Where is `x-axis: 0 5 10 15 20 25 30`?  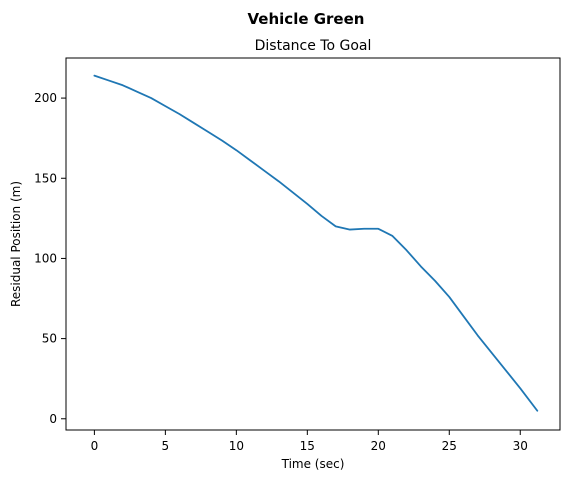 x-axis: 0 5 10 15 20 25 30 is located at coordinates (309, 441).